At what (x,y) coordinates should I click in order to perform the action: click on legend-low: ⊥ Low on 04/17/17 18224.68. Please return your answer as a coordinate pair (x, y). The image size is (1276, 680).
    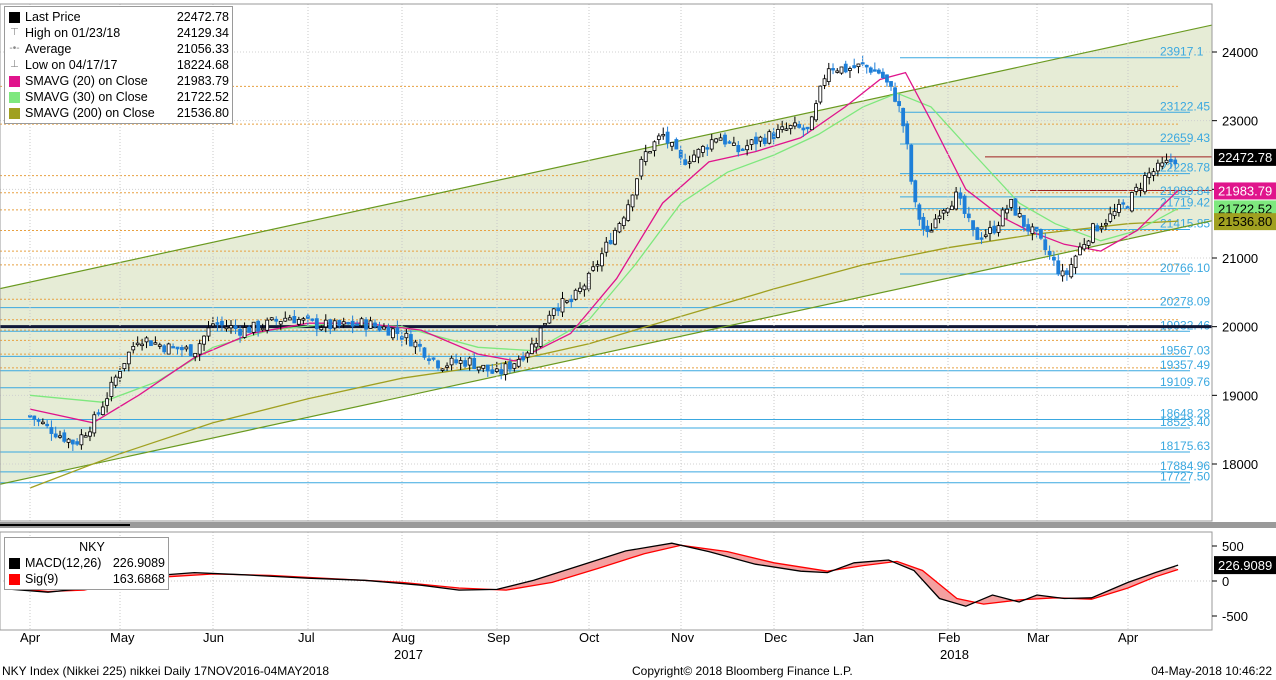
    Looking at the image, I should click on (119, 65).